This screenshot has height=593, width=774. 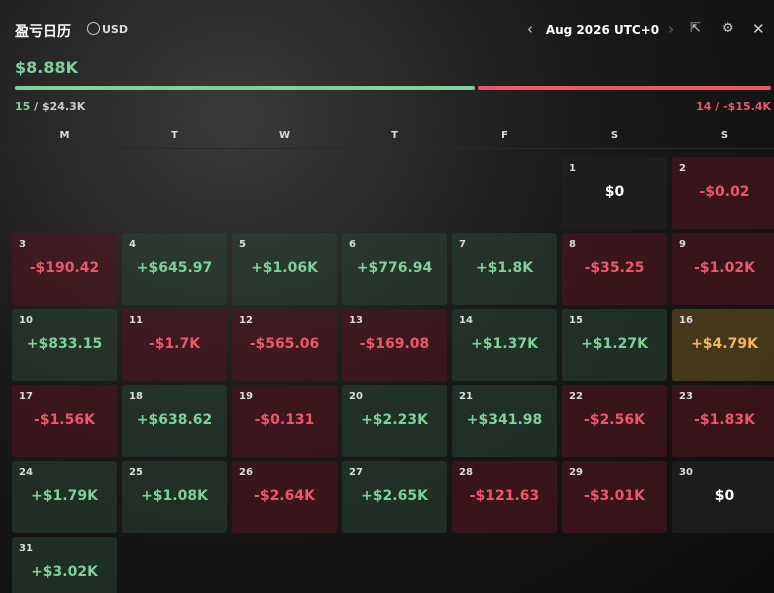 I want to click on day-cell: 9 -$1.02K, so click(x=723, y=269).